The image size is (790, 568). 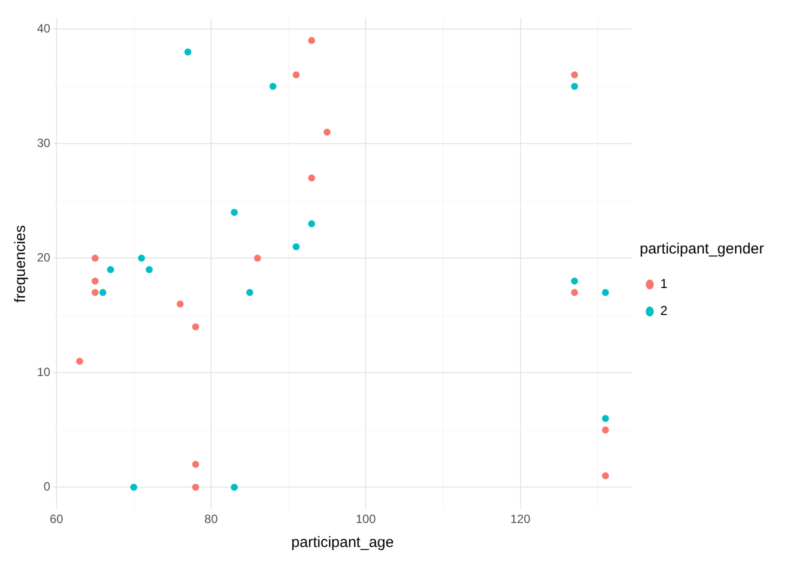 What do you see at coordinates (664, 284) in the screenshot?
I see `legend-label: 1` at bounding box center [664, 284].